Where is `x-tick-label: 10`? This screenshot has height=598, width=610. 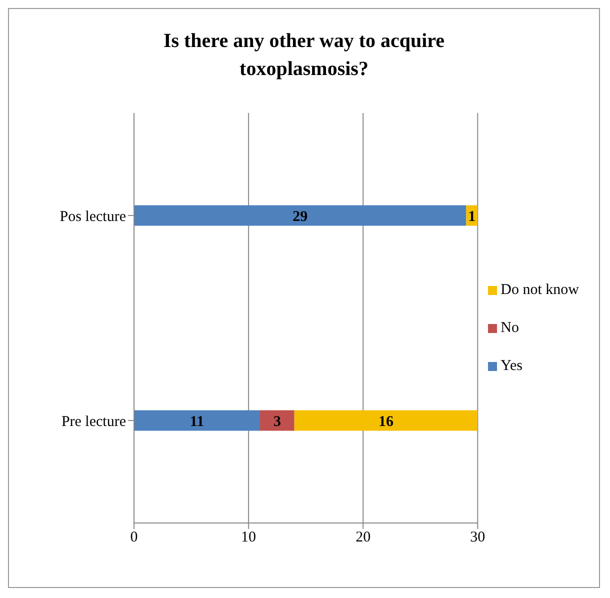 x-tick-label: 10 is located at coordinates (248, 538).